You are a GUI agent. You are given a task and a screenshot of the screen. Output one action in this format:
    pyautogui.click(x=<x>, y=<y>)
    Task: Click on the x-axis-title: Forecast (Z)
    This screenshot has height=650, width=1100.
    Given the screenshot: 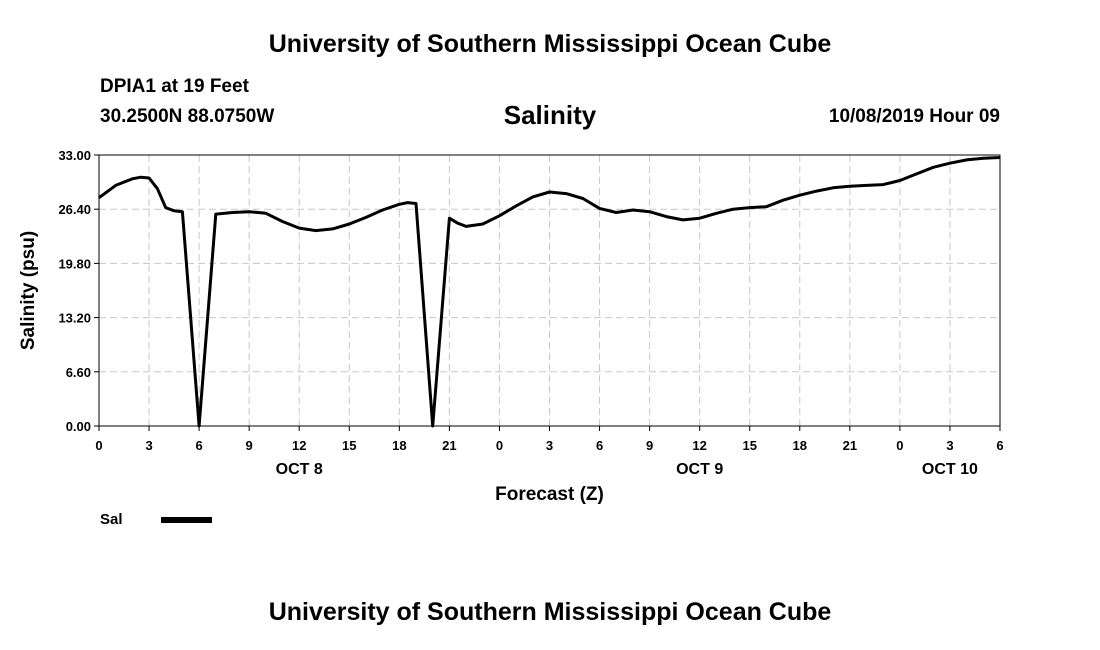 What is the action you would take?
    pyautogui.click(x=549, y=494)
    